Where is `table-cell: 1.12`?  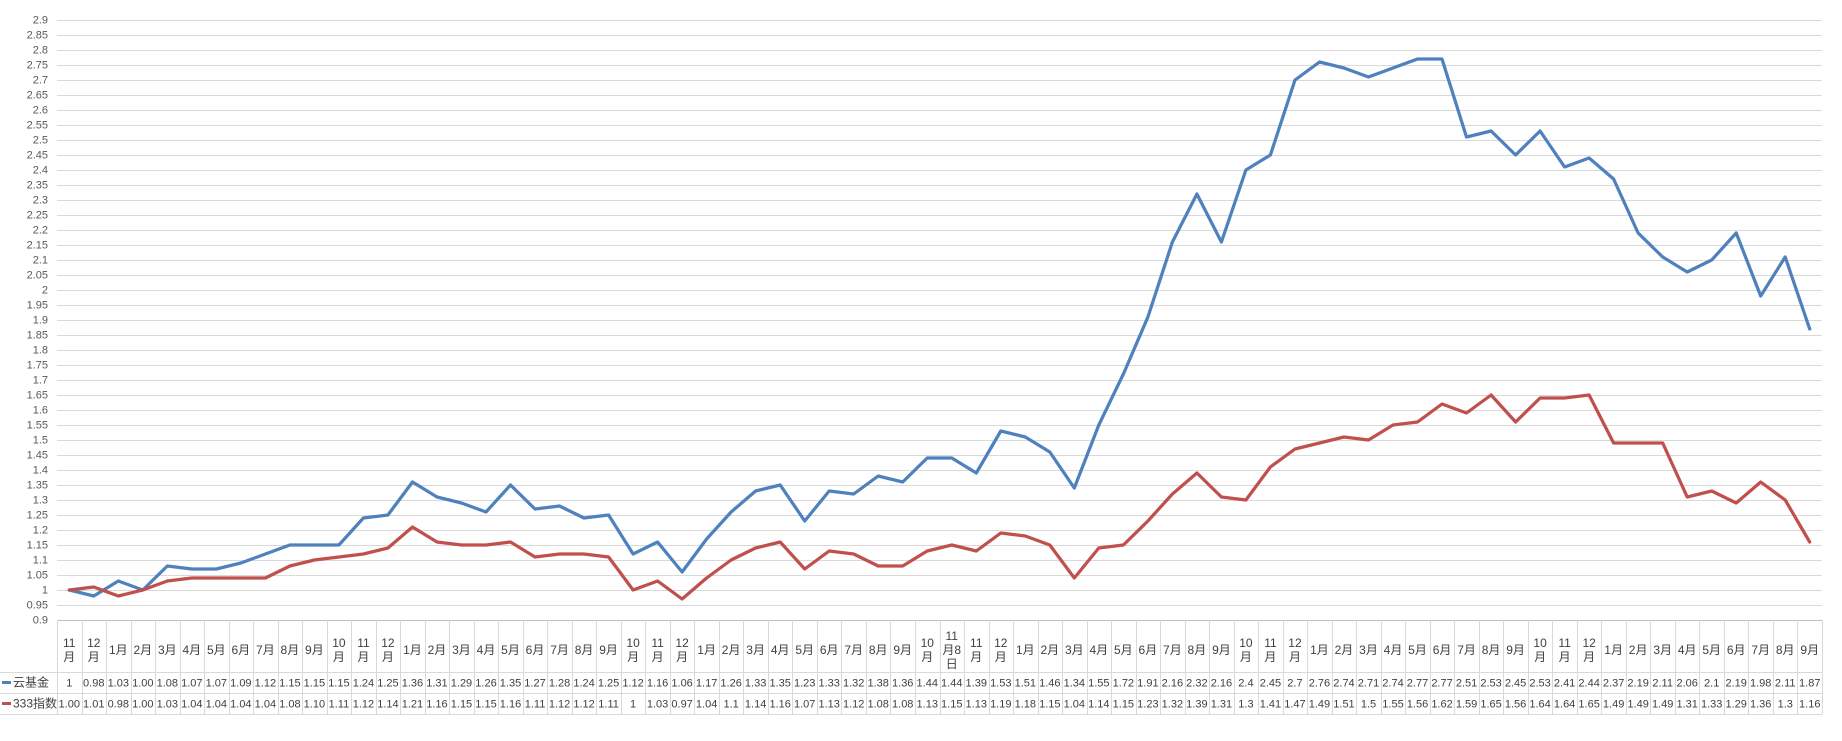
table-cell: 1.12 is located at coordinates (583, 705).